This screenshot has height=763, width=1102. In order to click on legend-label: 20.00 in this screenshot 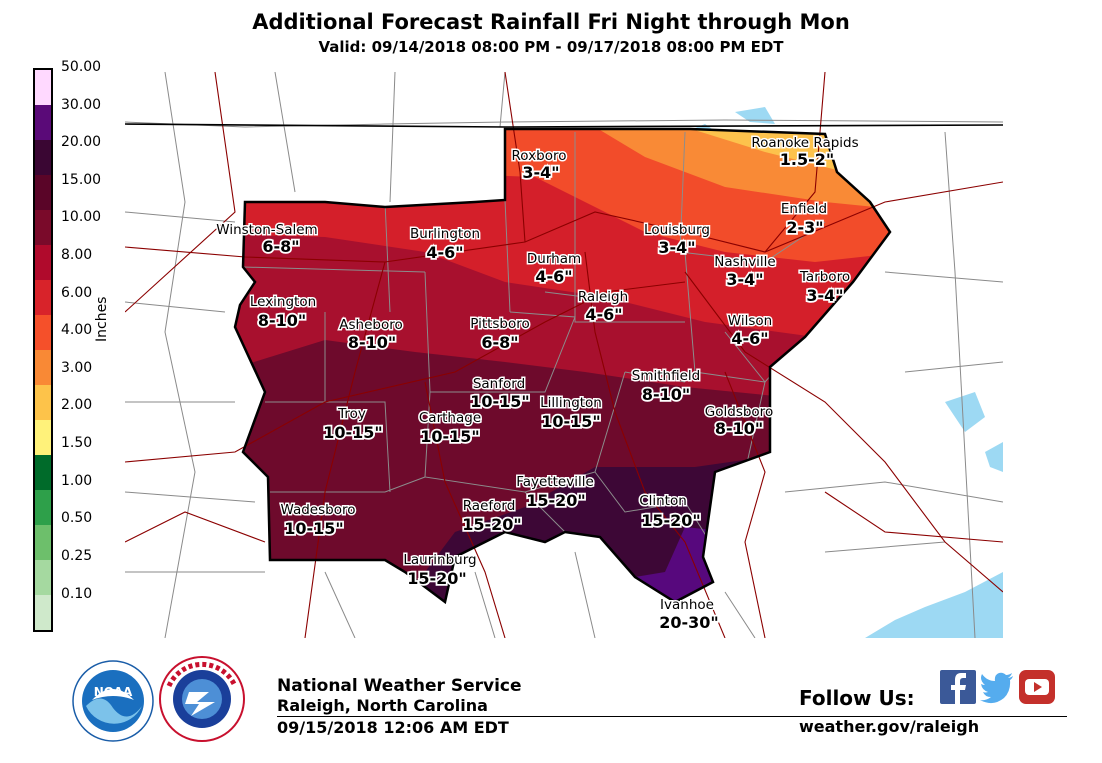, I will do `click(81, 142)`.